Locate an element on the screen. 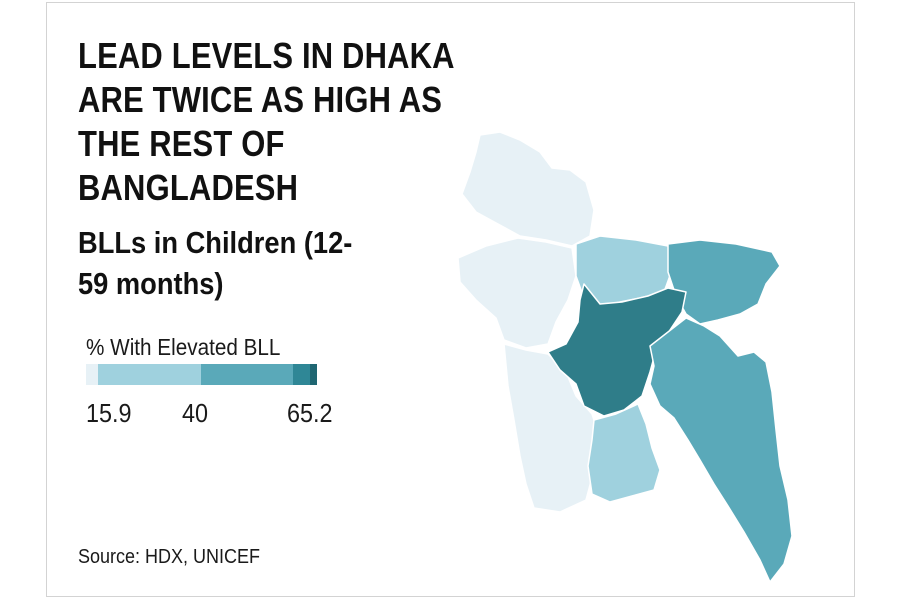  legend-mid-label: 40 is located at coordinates (195, 413).